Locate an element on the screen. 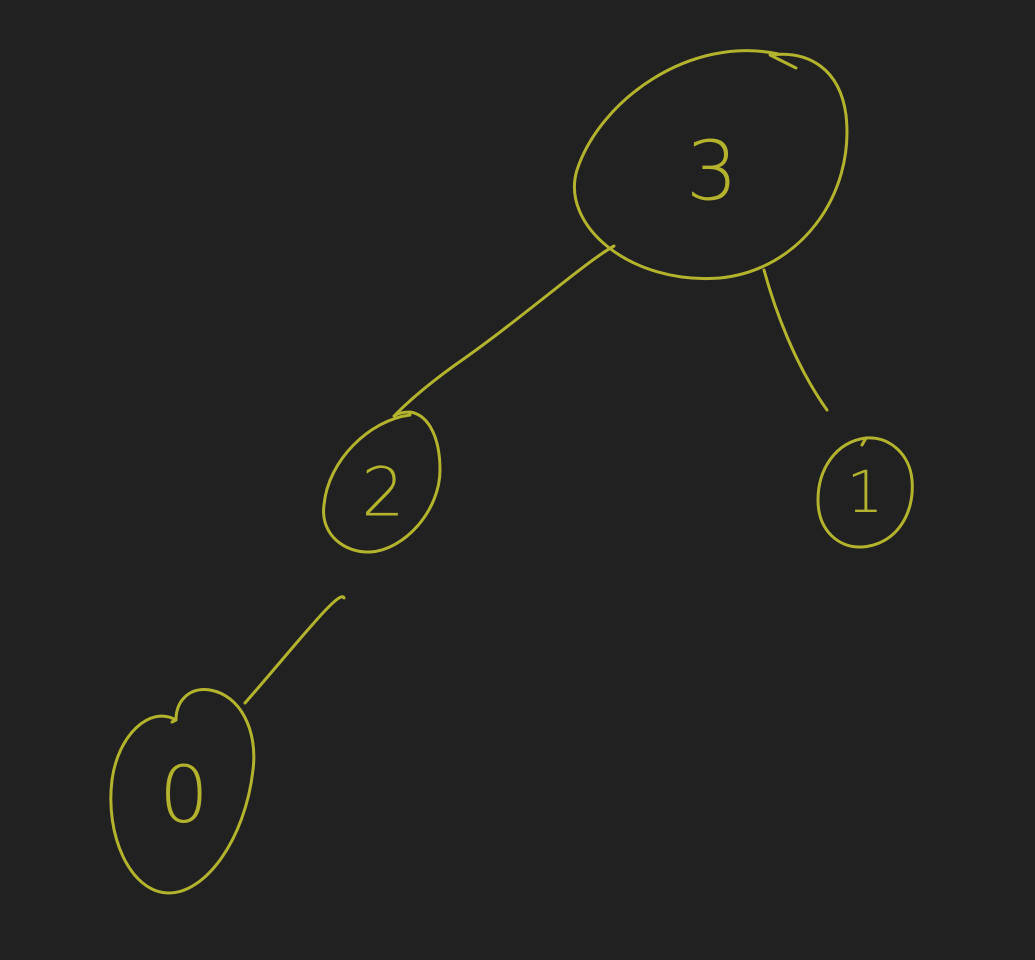 Image resolution: width=1035 pixels, height=960 pixels. tree-node-3: 3 is located at coordinates (711, 165).